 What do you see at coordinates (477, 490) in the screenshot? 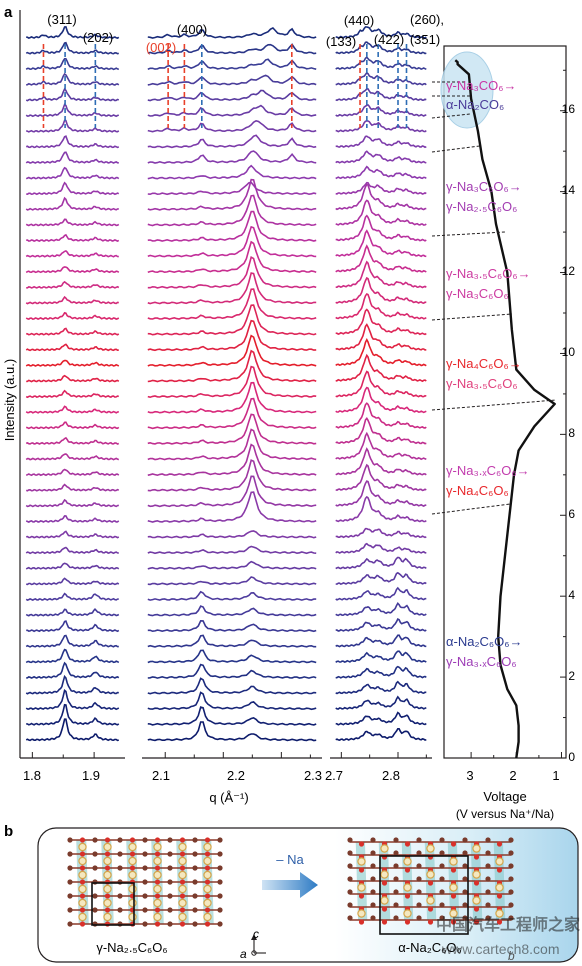
I see `phase-label-5b: γ-Na₄C₆O₆` at bounding box center [477, 490].